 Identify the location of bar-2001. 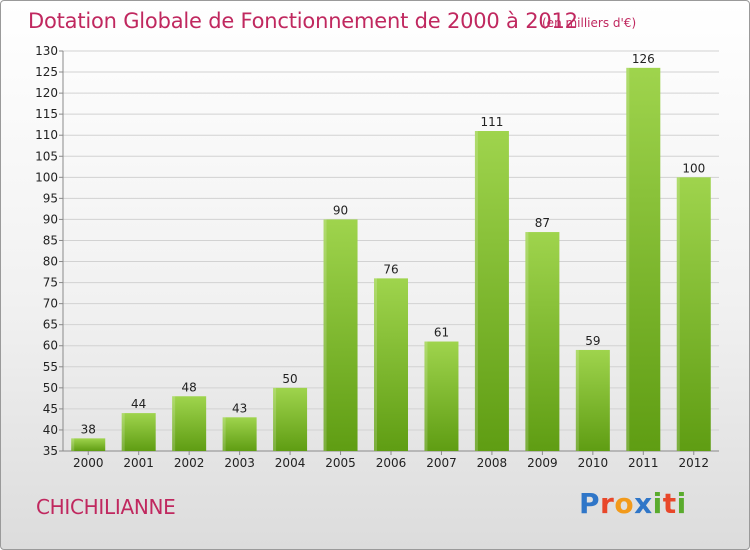
(138, 432).